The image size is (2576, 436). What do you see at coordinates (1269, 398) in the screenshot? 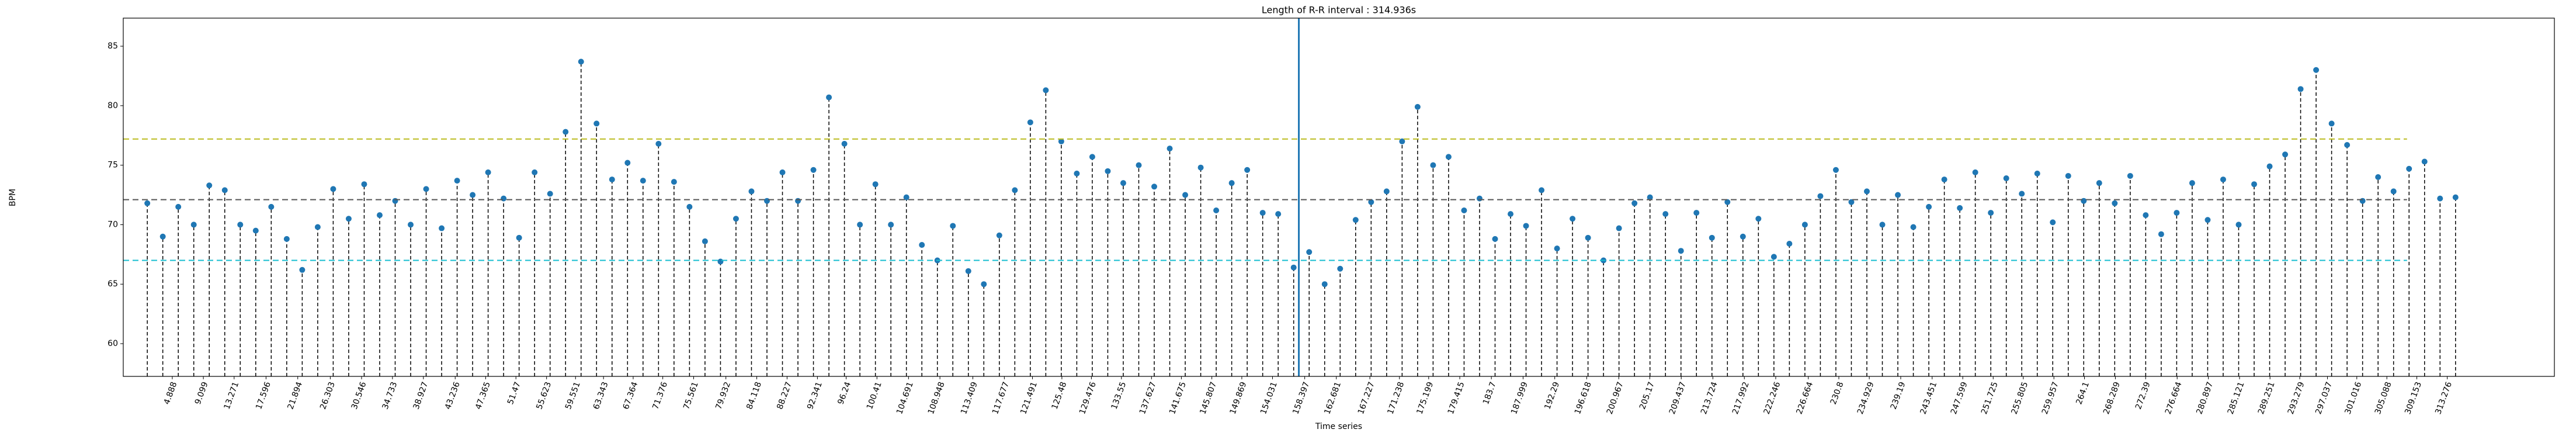
I see `x-tick-label: 154.031` at bounding box center [1269, 398].